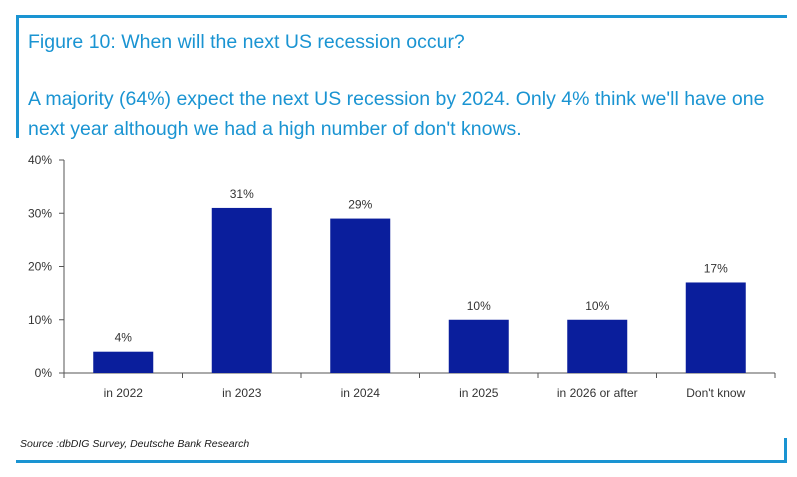 This screenshot has width=797, height=477. Describe the element at coordinates (242, 194) in the screenshot. I see `data-label: 31%` at that location.